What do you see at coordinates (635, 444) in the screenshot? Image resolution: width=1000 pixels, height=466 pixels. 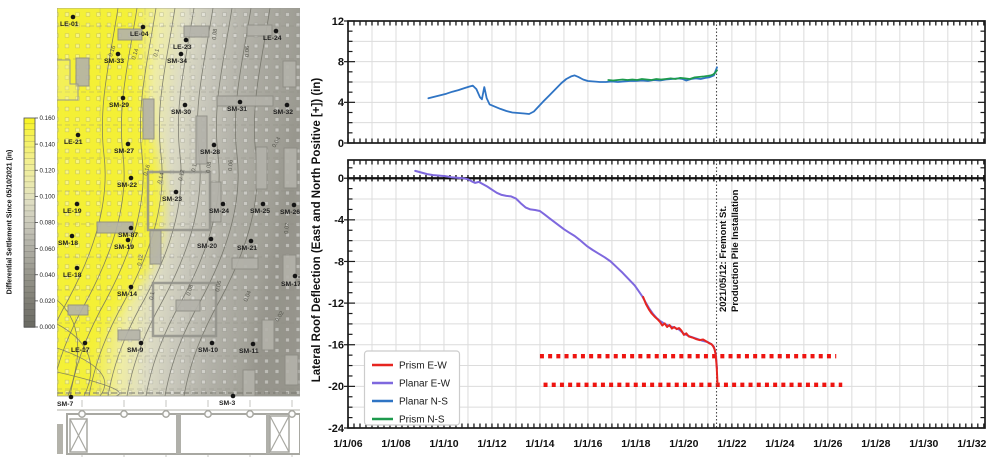 I see `x-tick-label: 1/1/18` at bounding box center [635, 444].